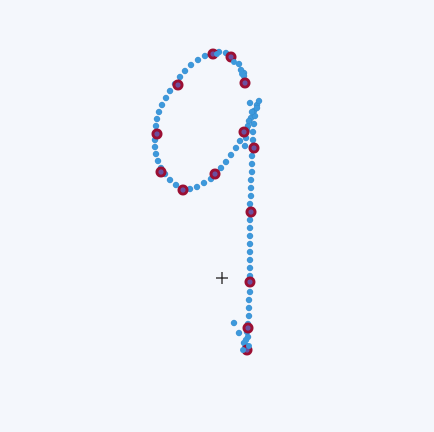 The image size is (434, 432). What do you see at coordinates (222, 278) in the screenshot?
I see `crosshair-cursor-icon` at bounding box center [222, 278].